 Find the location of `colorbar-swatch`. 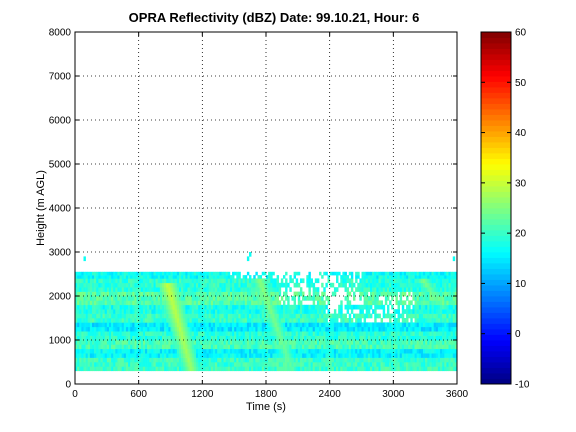

colorbar-swatch is located at coordinates (496, 161).